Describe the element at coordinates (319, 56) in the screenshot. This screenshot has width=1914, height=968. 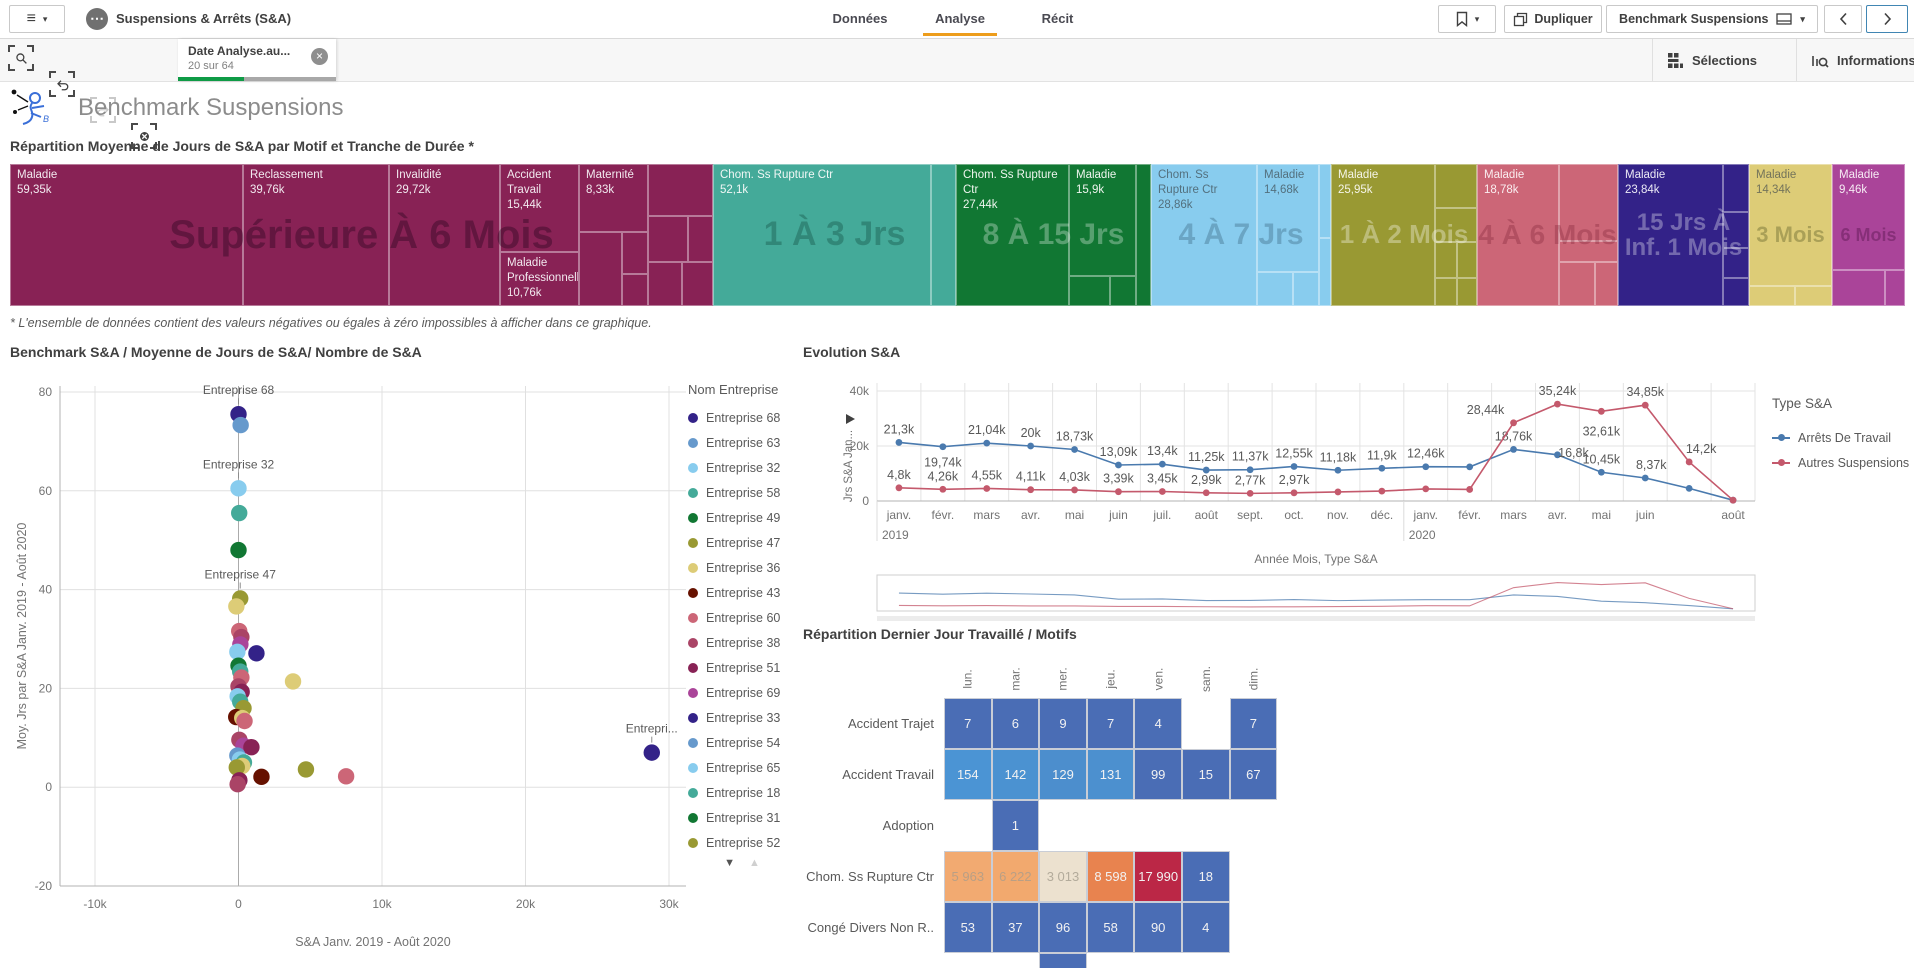
I see `remove-selection-icon: ×` at that location.